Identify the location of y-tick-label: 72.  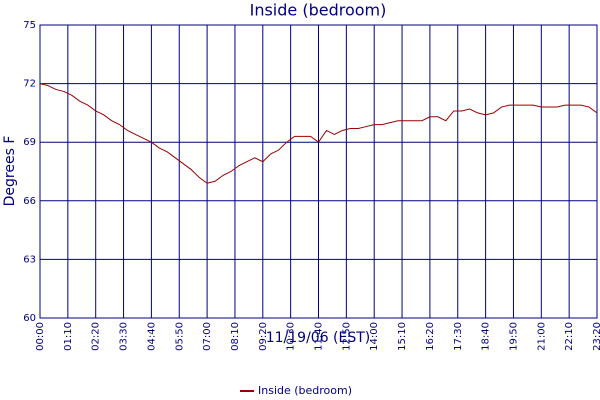
(29, 84).